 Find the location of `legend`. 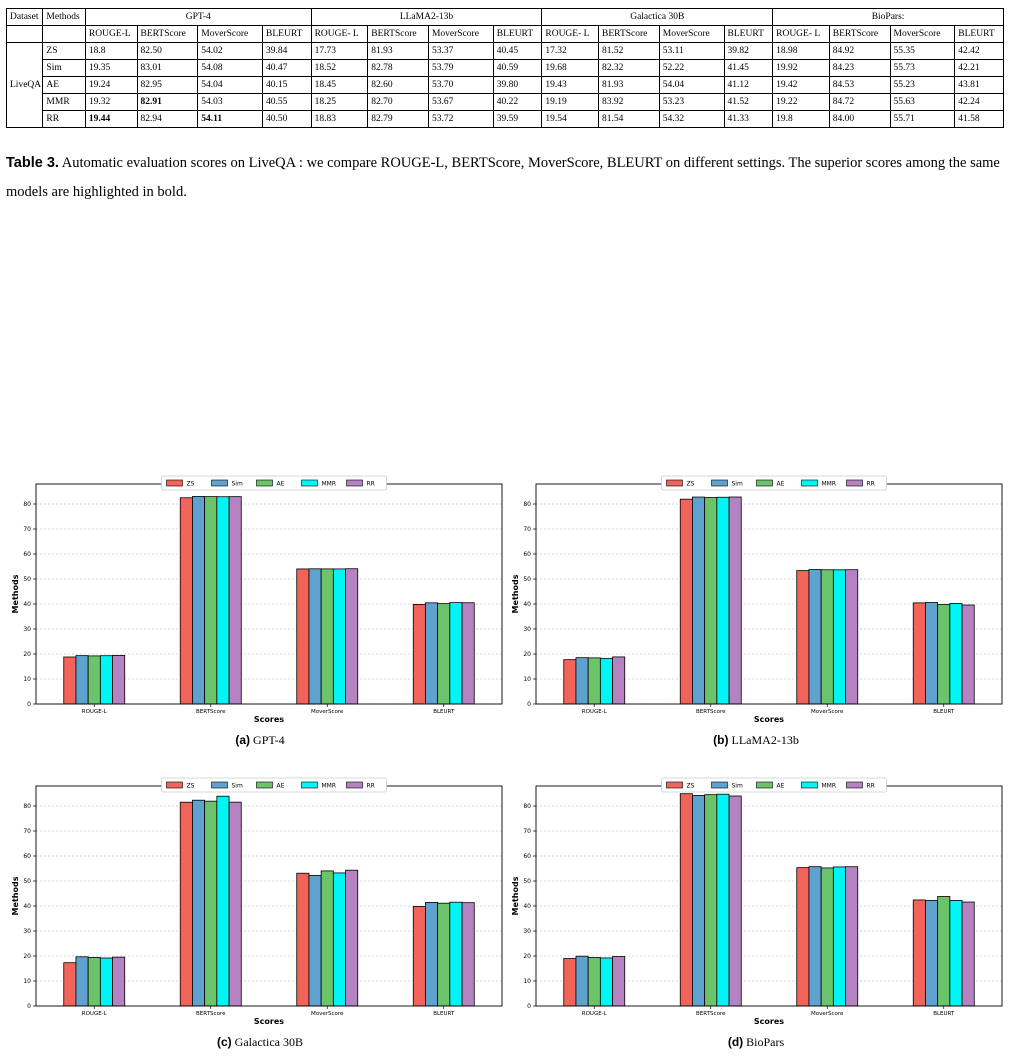

legend is located at coordinates (774, 785).